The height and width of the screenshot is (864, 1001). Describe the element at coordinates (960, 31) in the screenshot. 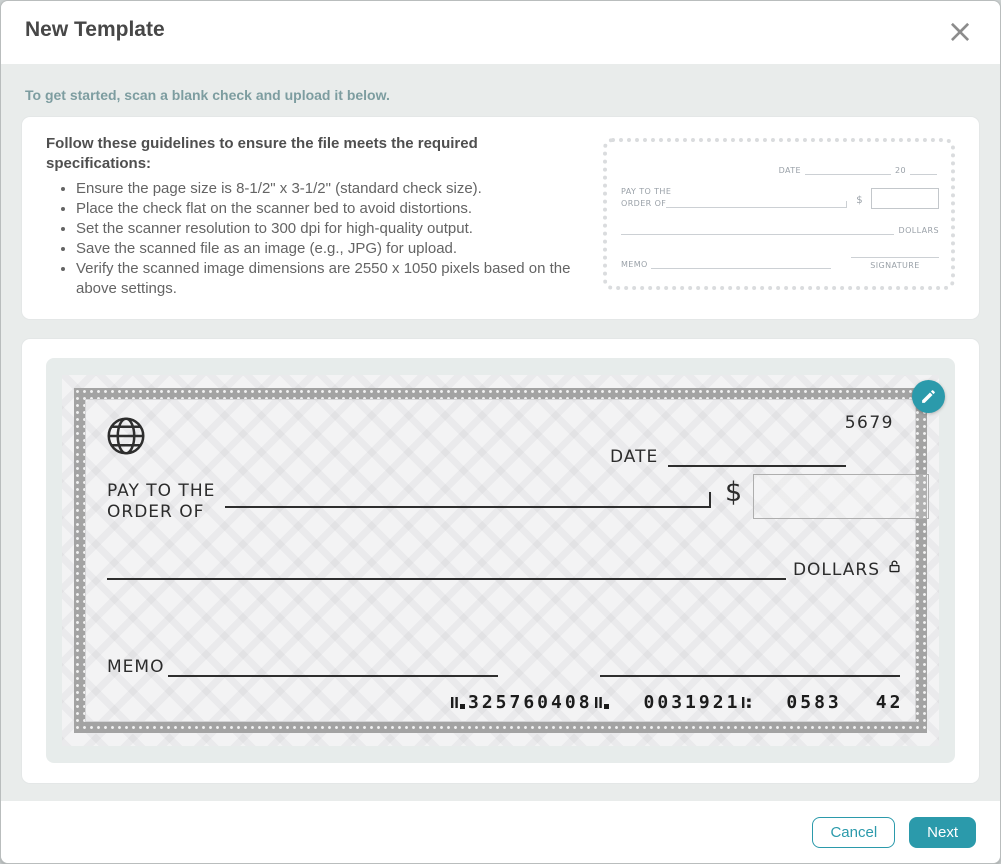

I see `close-icon: ×` at that location.